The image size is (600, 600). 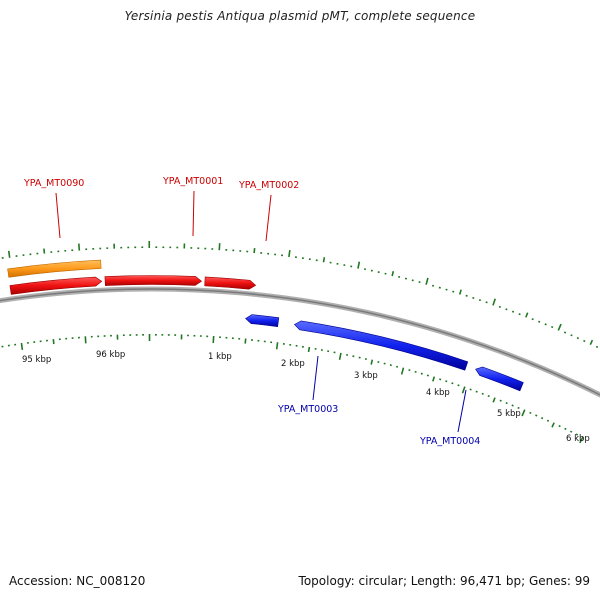 I want to click on gene-label-ypa-mt0090: YPA_MT0090, so click(x=53, y=183).